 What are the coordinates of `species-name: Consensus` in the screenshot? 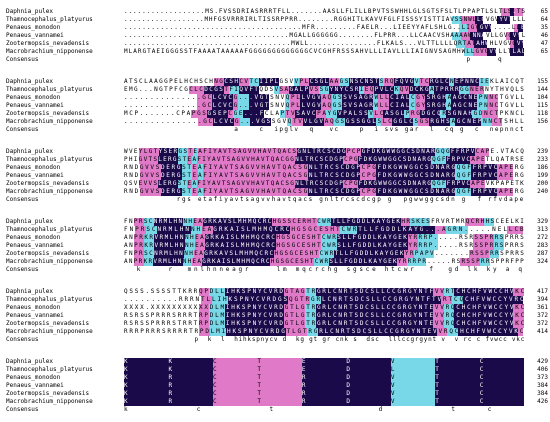 It's located at (22, 339).